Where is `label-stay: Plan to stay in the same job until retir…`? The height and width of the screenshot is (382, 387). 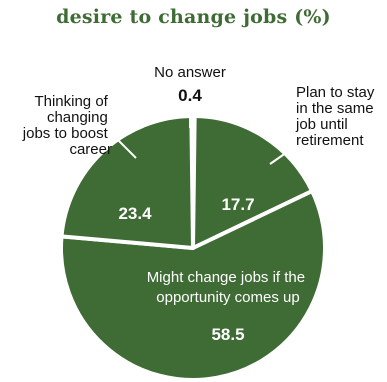
label-stay: Plan to stay in the same job until retir… is located at coordinates (337, 116).